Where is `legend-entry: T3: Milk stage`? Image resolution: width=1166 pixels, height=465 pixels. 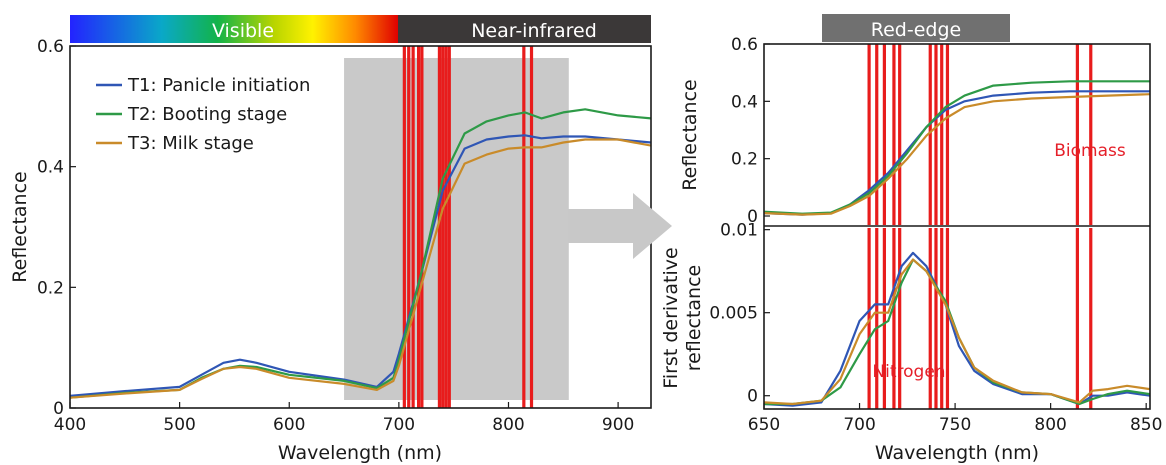 legend-entry: T3: Milk stage is located at coordinates (190, 143).